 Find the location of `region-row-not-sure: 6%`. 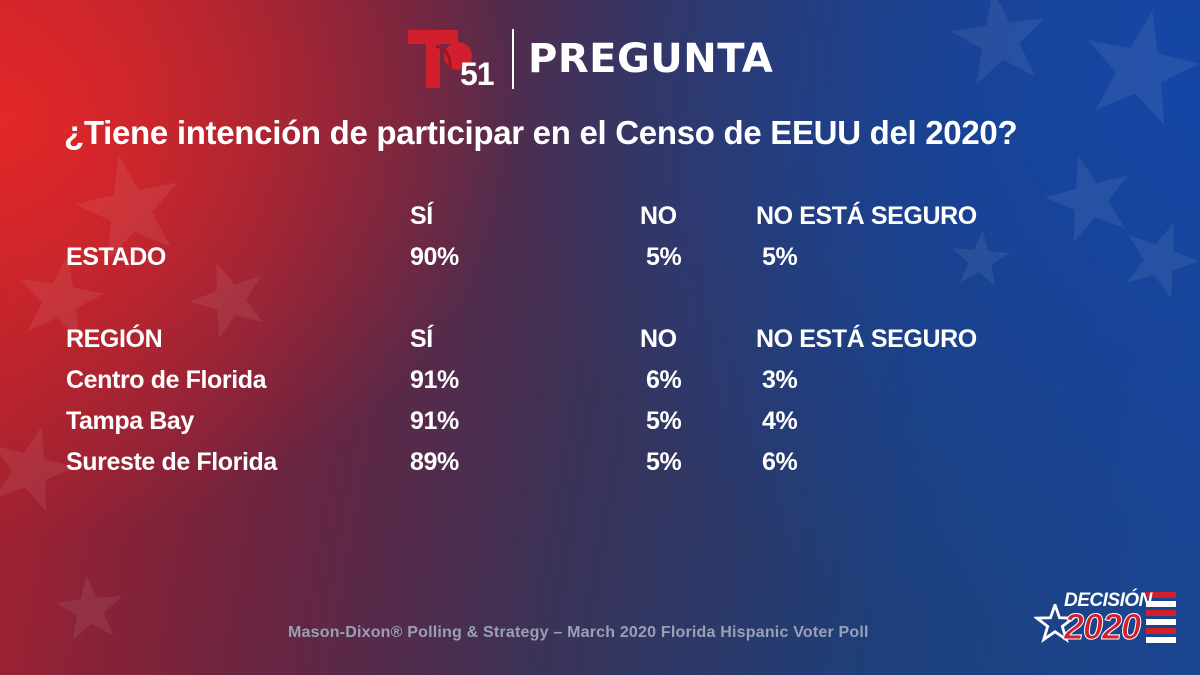

region-row-not-sure: 6% is located at coordinates (780, 462).